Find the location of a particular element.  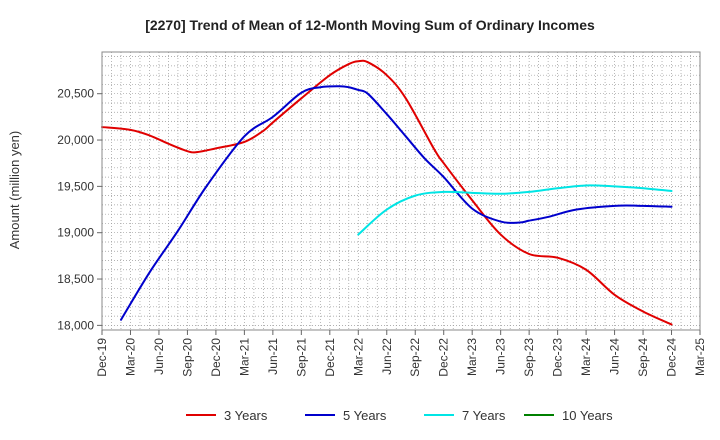

x-tick-label: Sep-21 is located at coordinates (301, 357).